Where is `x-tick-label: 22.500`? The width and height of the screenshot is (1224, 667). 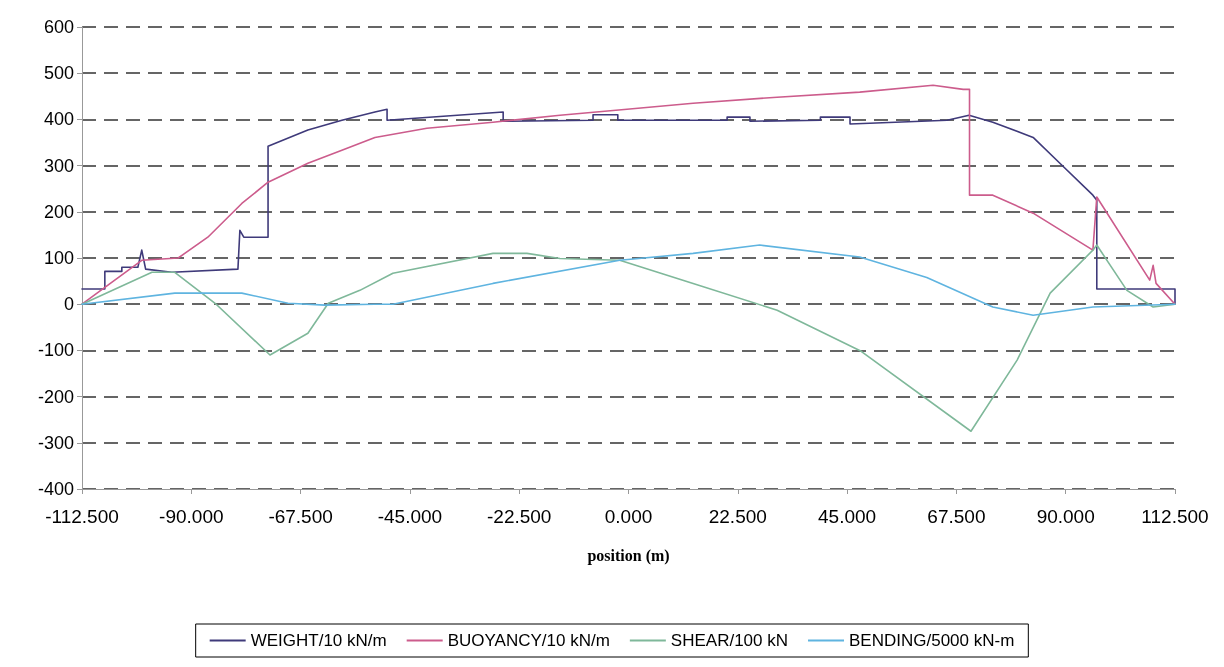 x-tick-label: 22.500 is located at coordinates (737, 516).